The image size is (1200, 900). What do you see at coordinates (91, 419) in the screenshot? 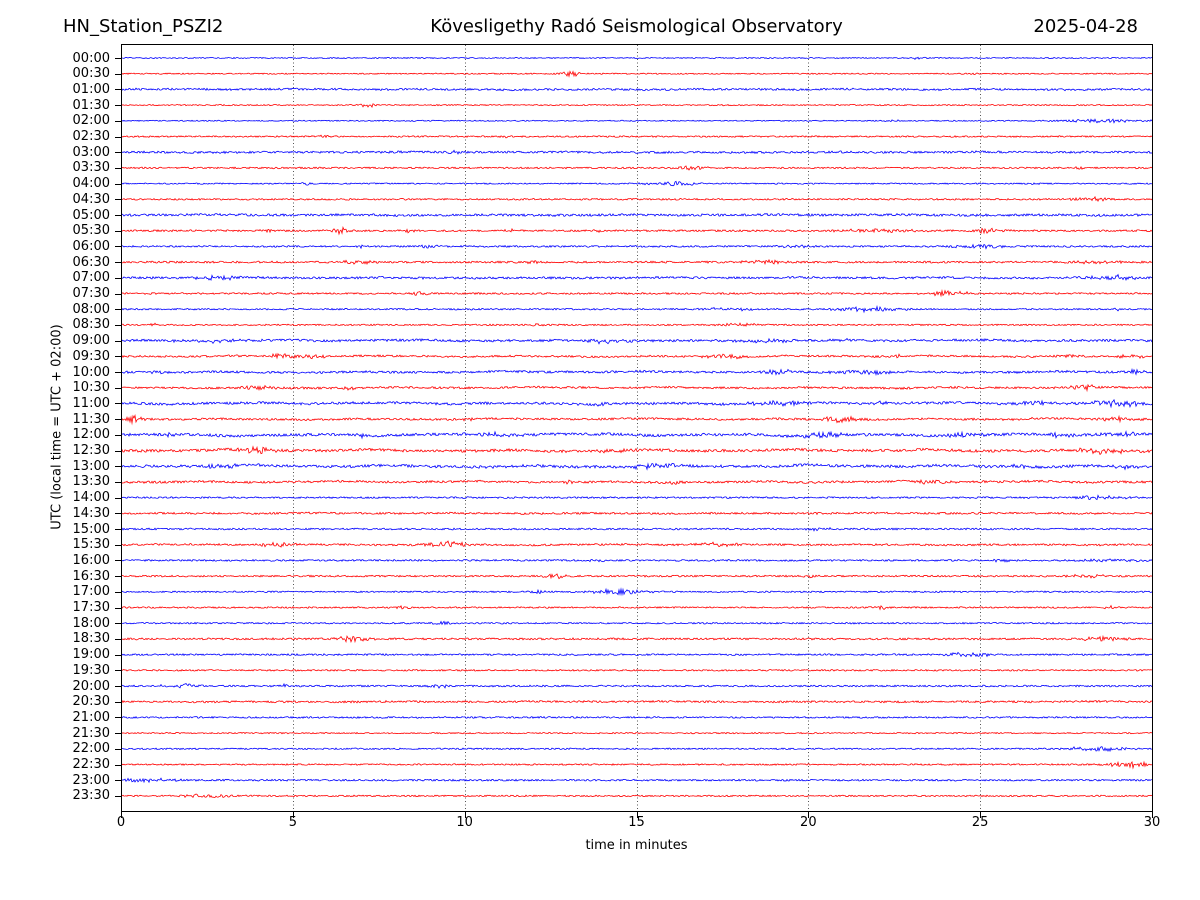
I see `y-tick-label: 11:30` at bounding box center [91, 419].